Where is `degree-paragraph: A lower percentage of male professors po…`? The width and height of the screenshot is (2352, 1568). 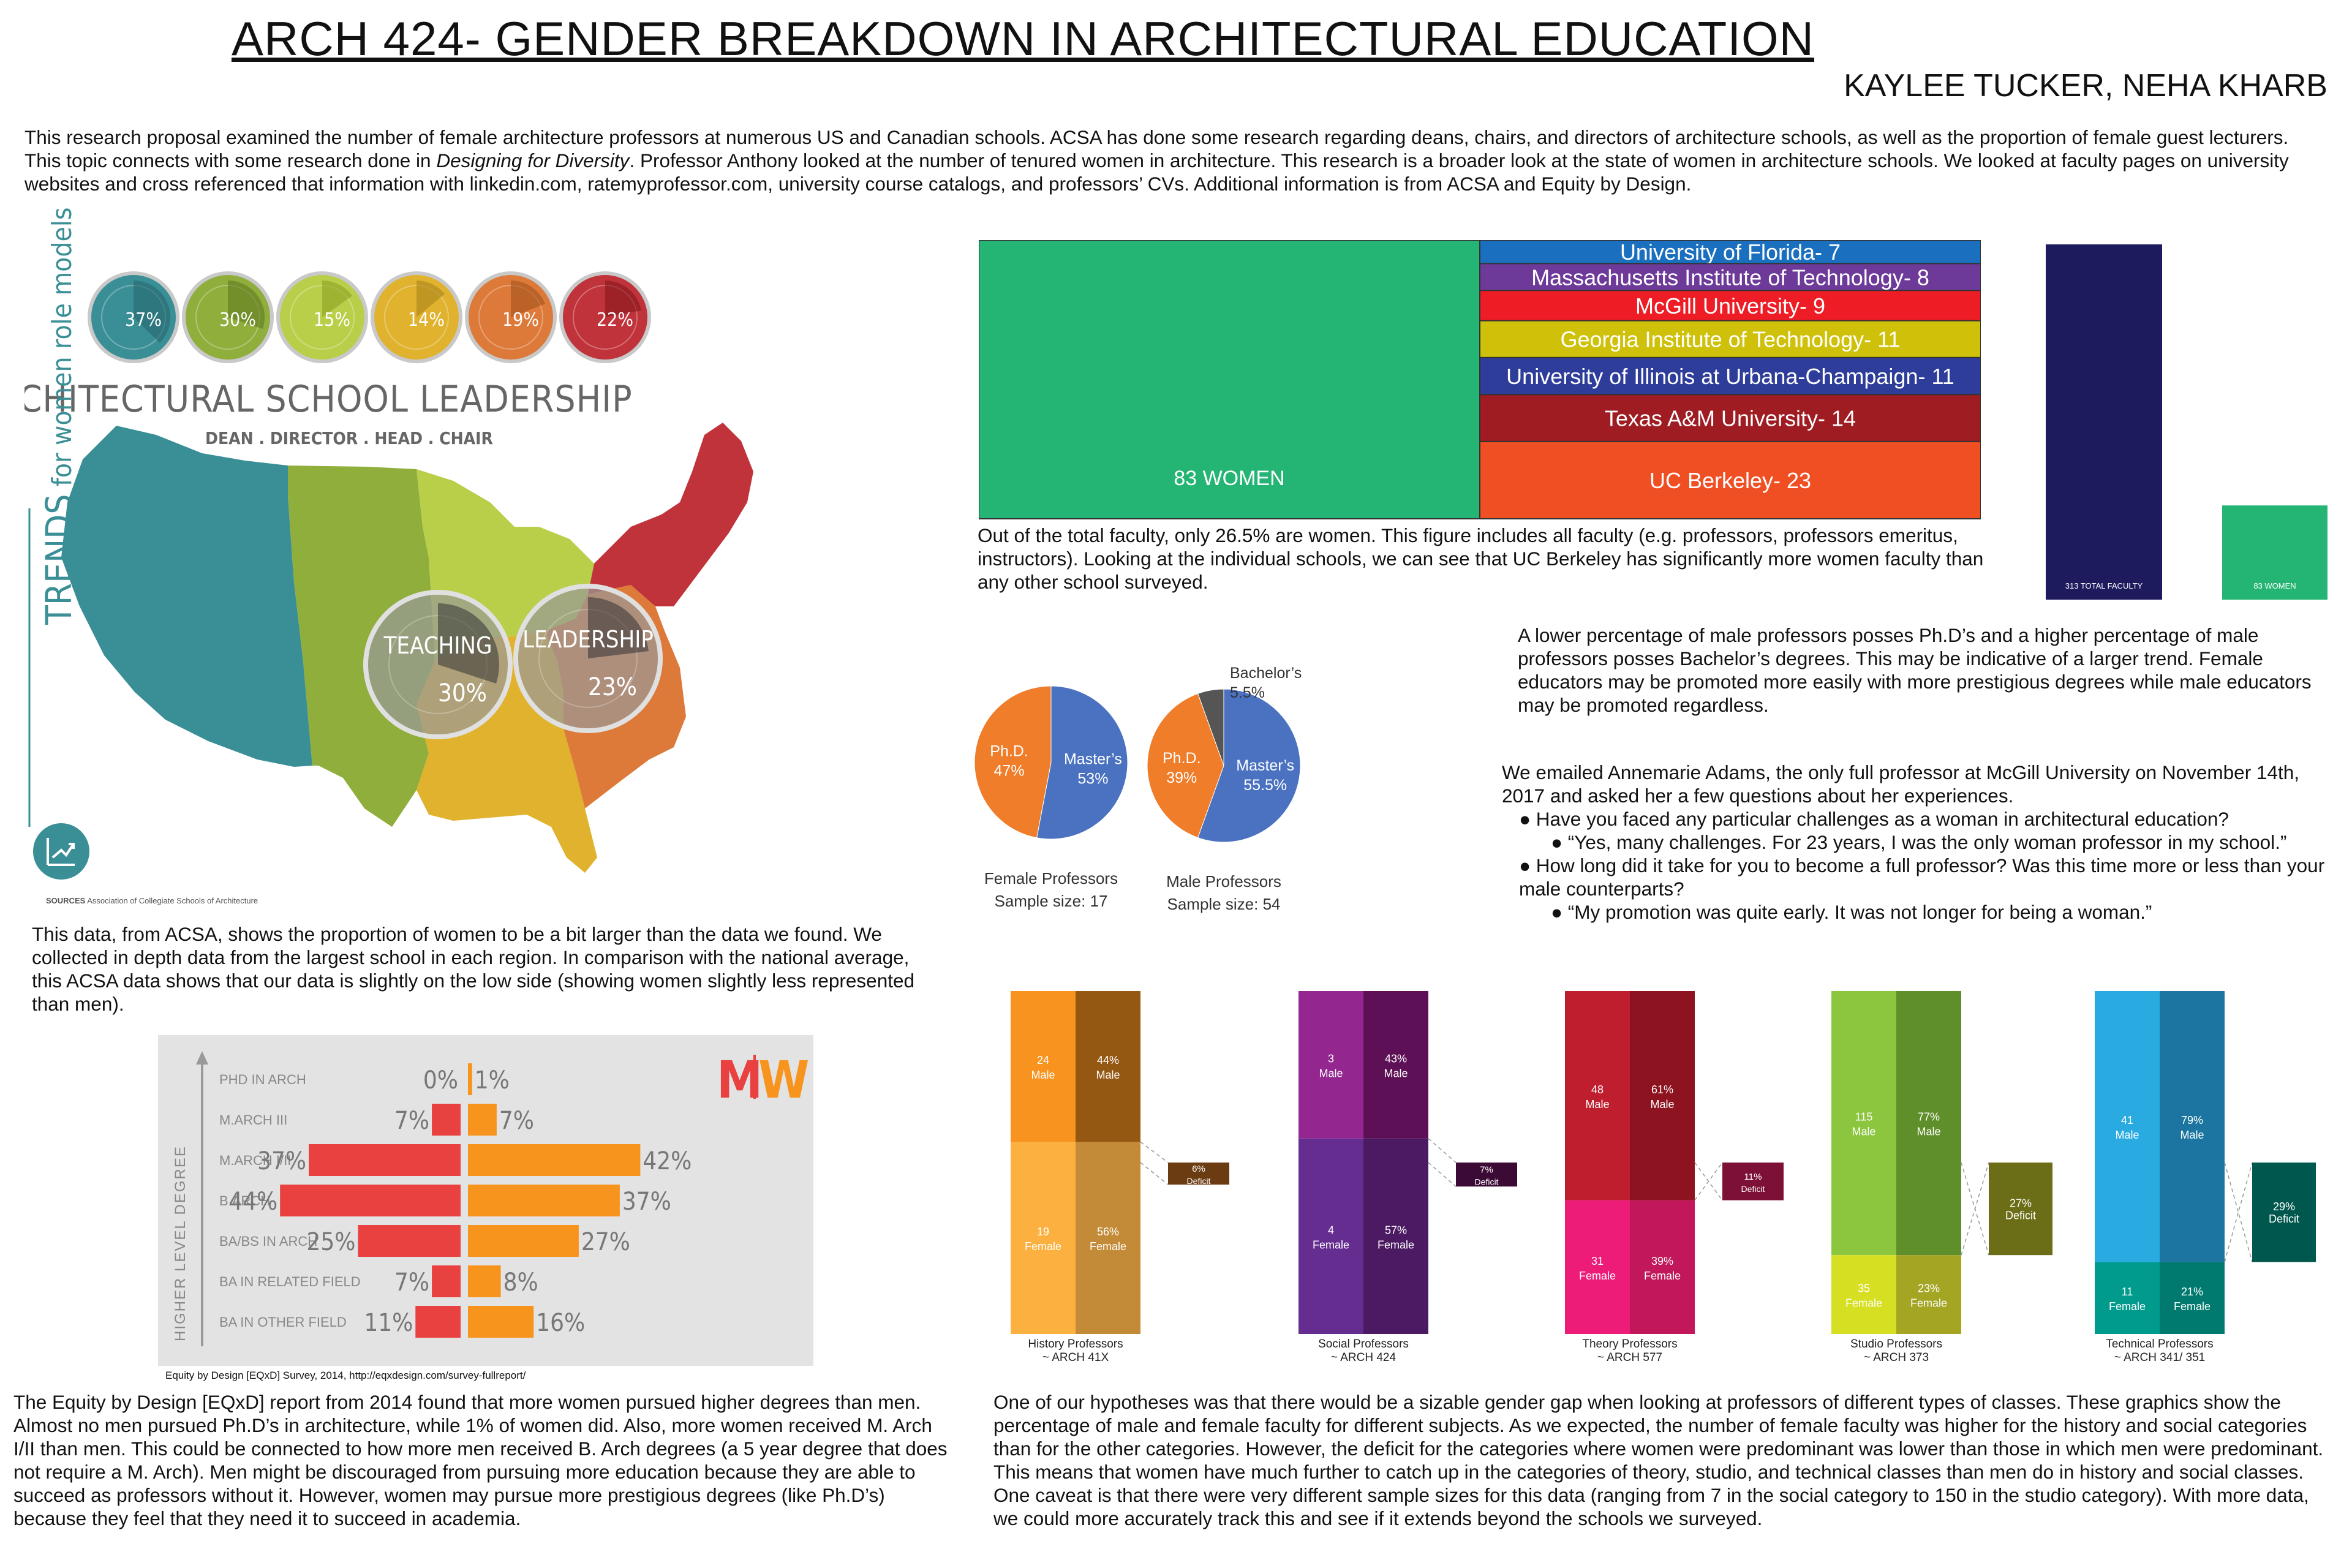
degree-paragraph: A lower percentage of male professors po… is located at coordinates (1915, 670).